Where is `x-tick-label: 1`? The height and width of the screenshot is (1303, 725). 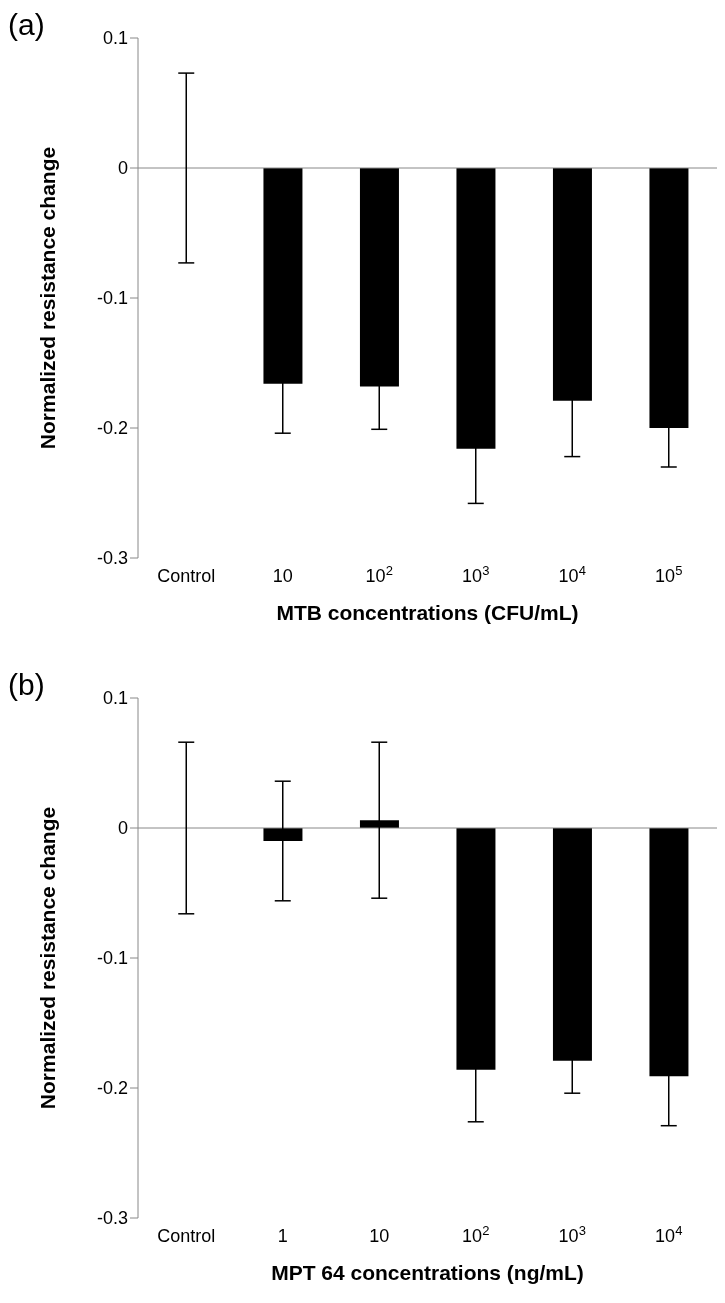 x-tick-label: 1 is located at coordinates (282, 1236).